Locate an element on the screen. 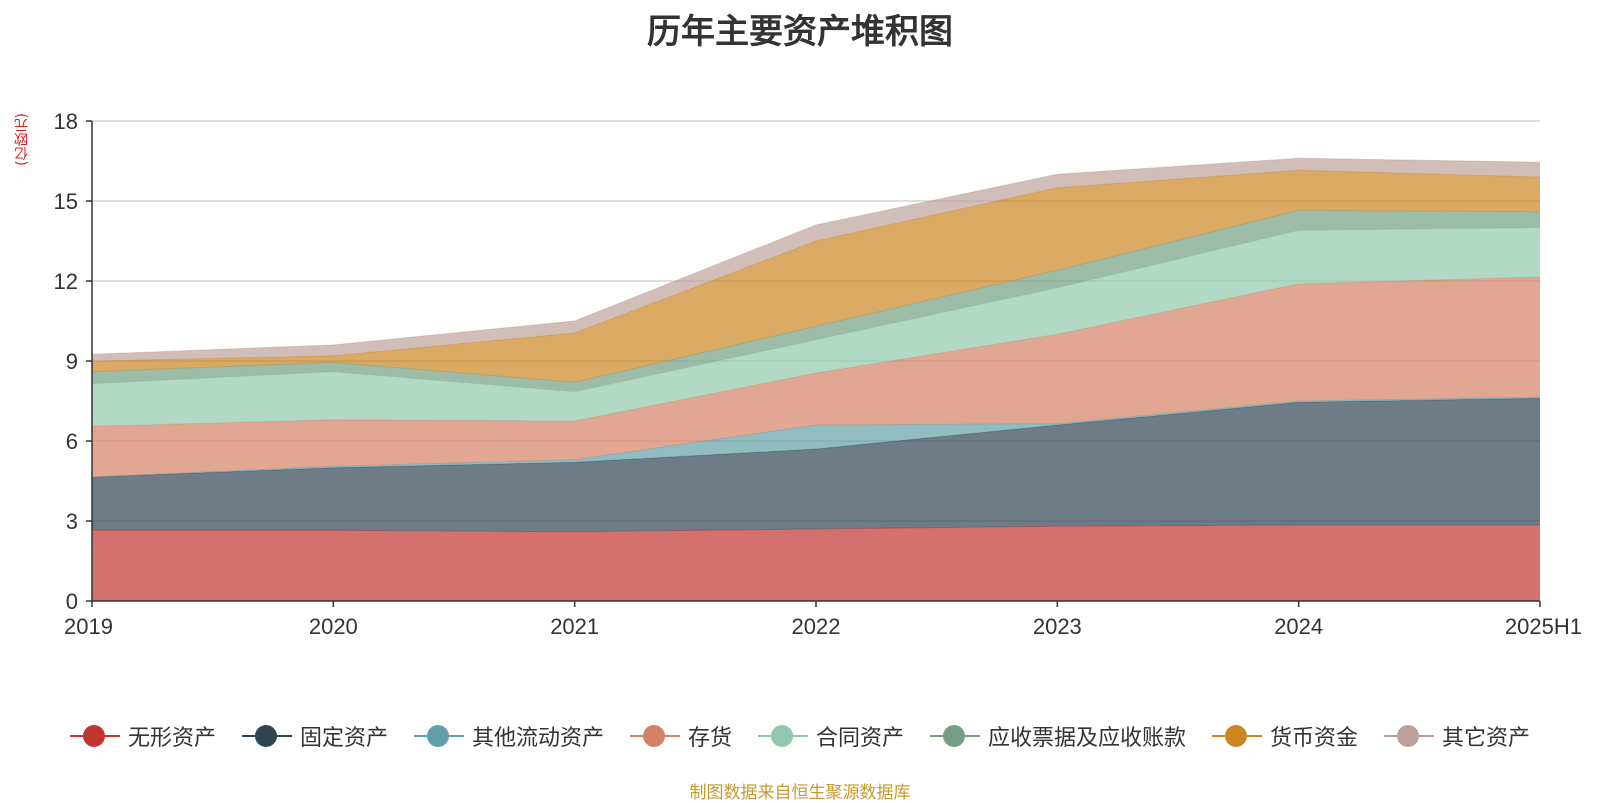 Image resolution: width=1600 pixels, height=803 pixels. legend-label: 无形资产 is located at coordinates (171, 738).